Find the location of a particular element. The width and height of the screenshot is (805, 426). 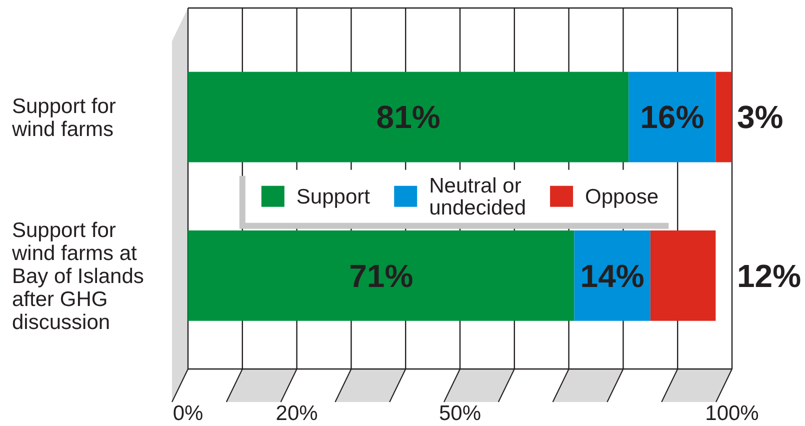

data-label: 14% is located at coordinates (612, 276).